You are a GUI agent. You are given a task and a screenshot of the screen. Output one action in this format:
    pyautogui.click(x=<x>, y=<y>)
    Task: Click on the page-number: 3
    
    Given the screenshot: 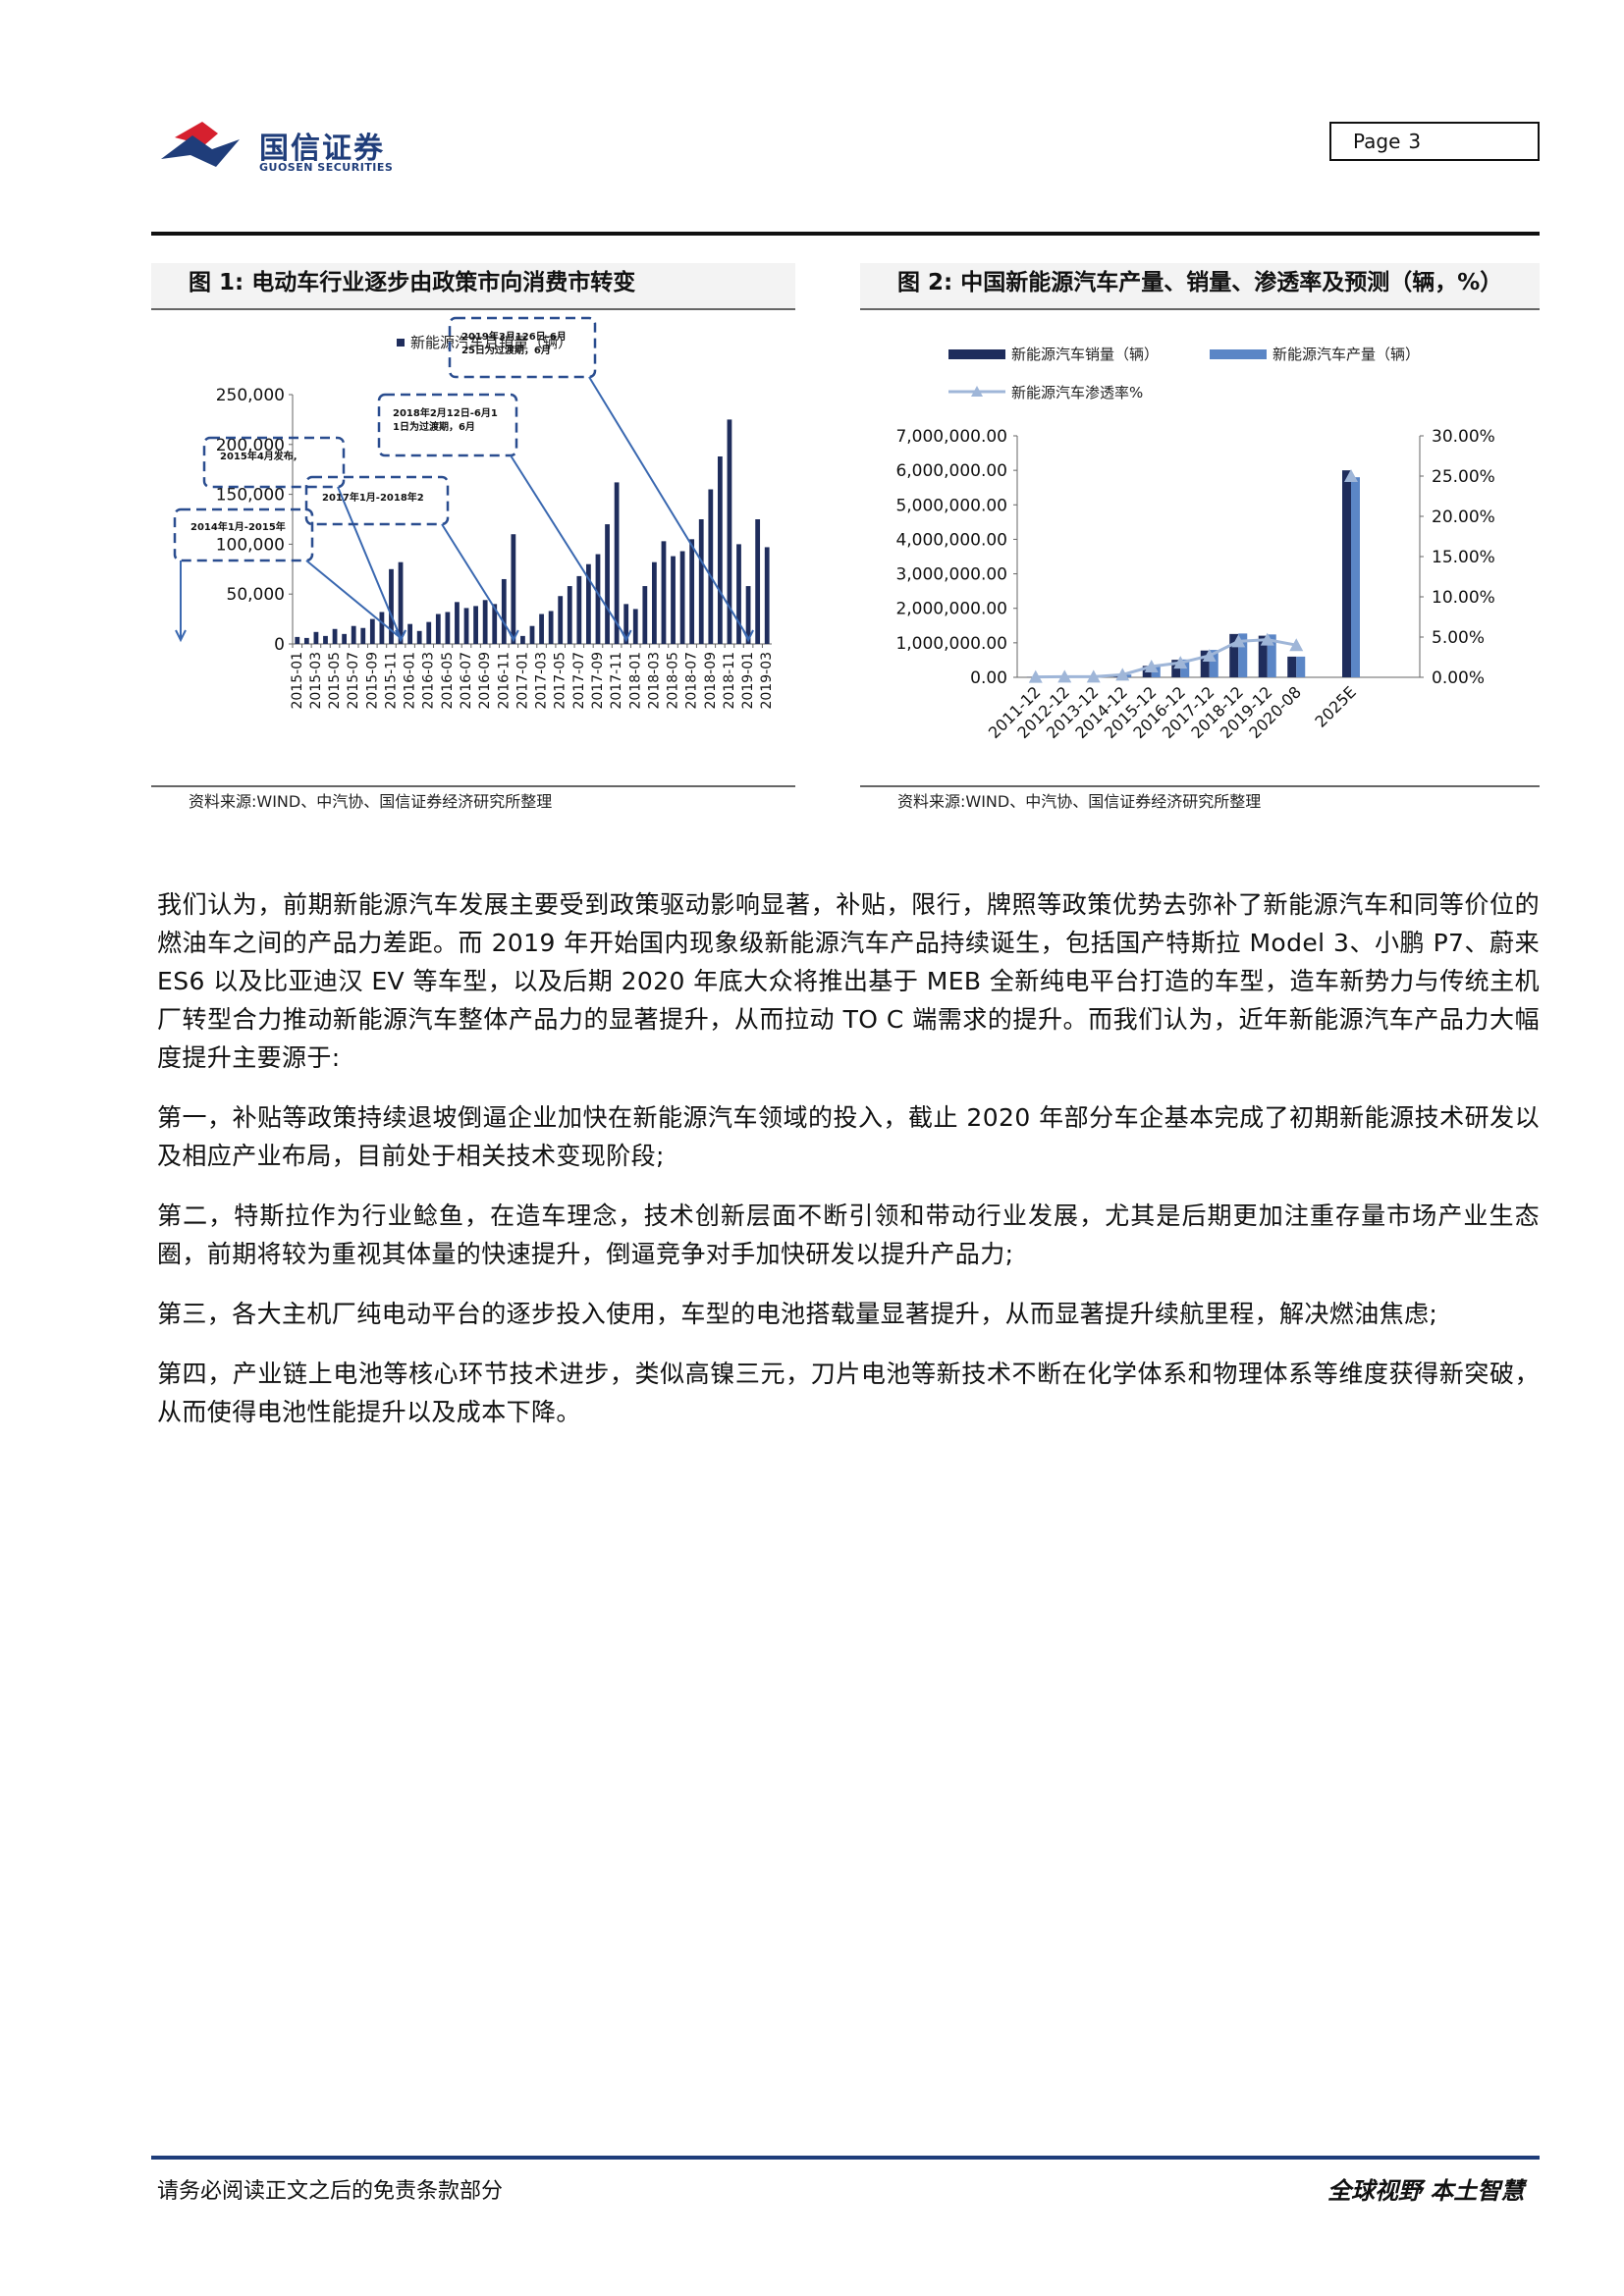 What is the action you would take?
    pyautogui.click(x=1415, y=141)
    